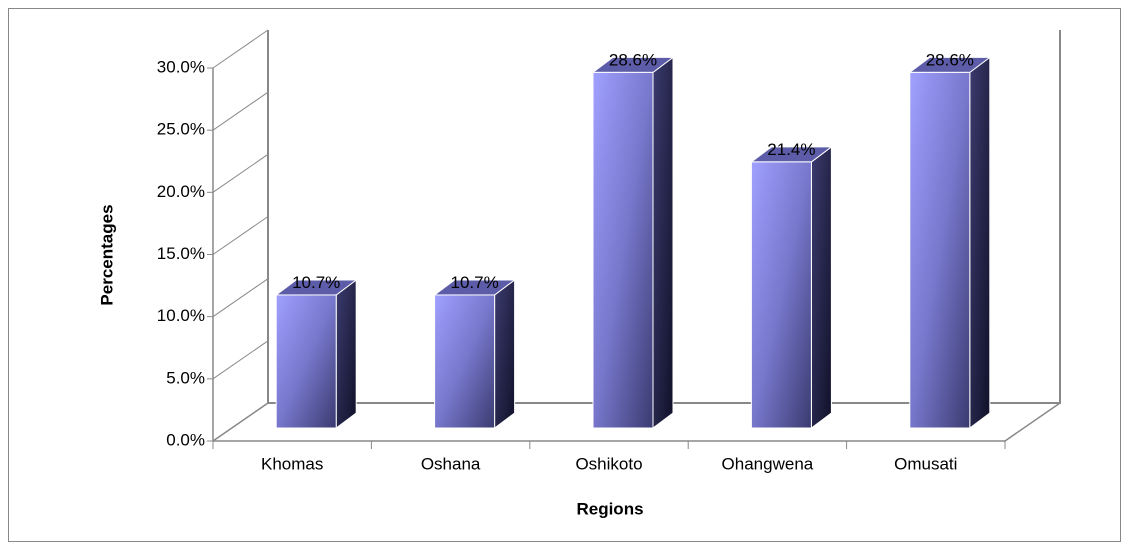 The width and height of the screenshot is (1129, 550). Describe the element at coordinates (791, 149) in the screenshot. I see `data-label: 21.4%` at that location.